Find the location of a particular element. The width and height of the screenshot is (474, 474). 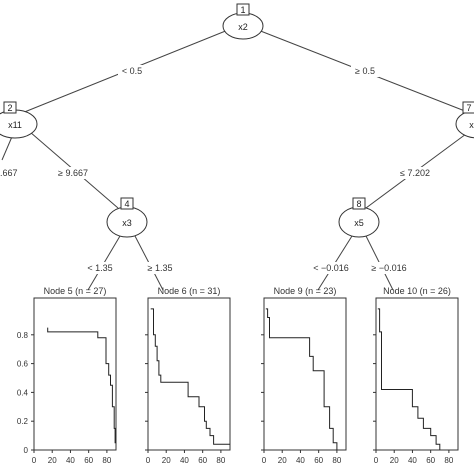

node-8: 8 x5 is located at coordinates (359, 217).